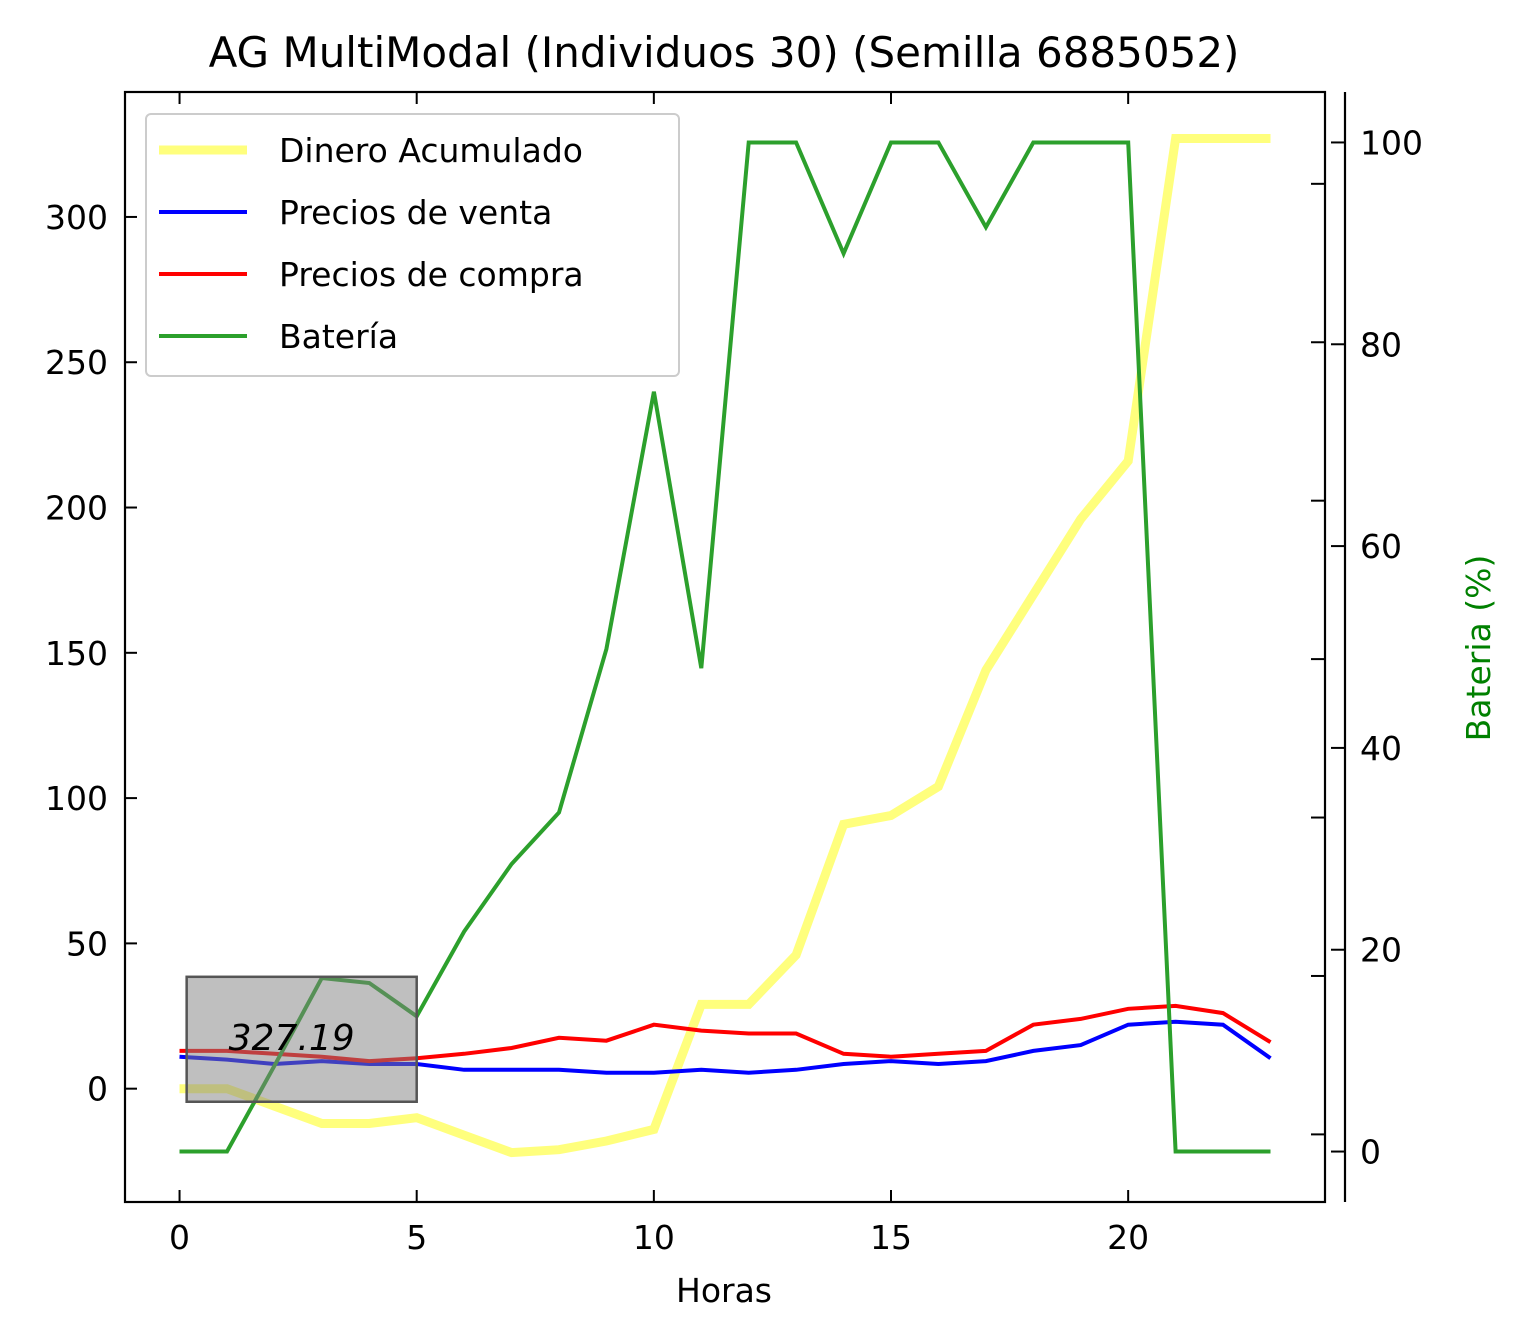 This screenshot has height=1341, width=1531. Describe the element at coordinates (891, 1237) in the screenshot. I see `x-tick-label-3: 15` at that location.